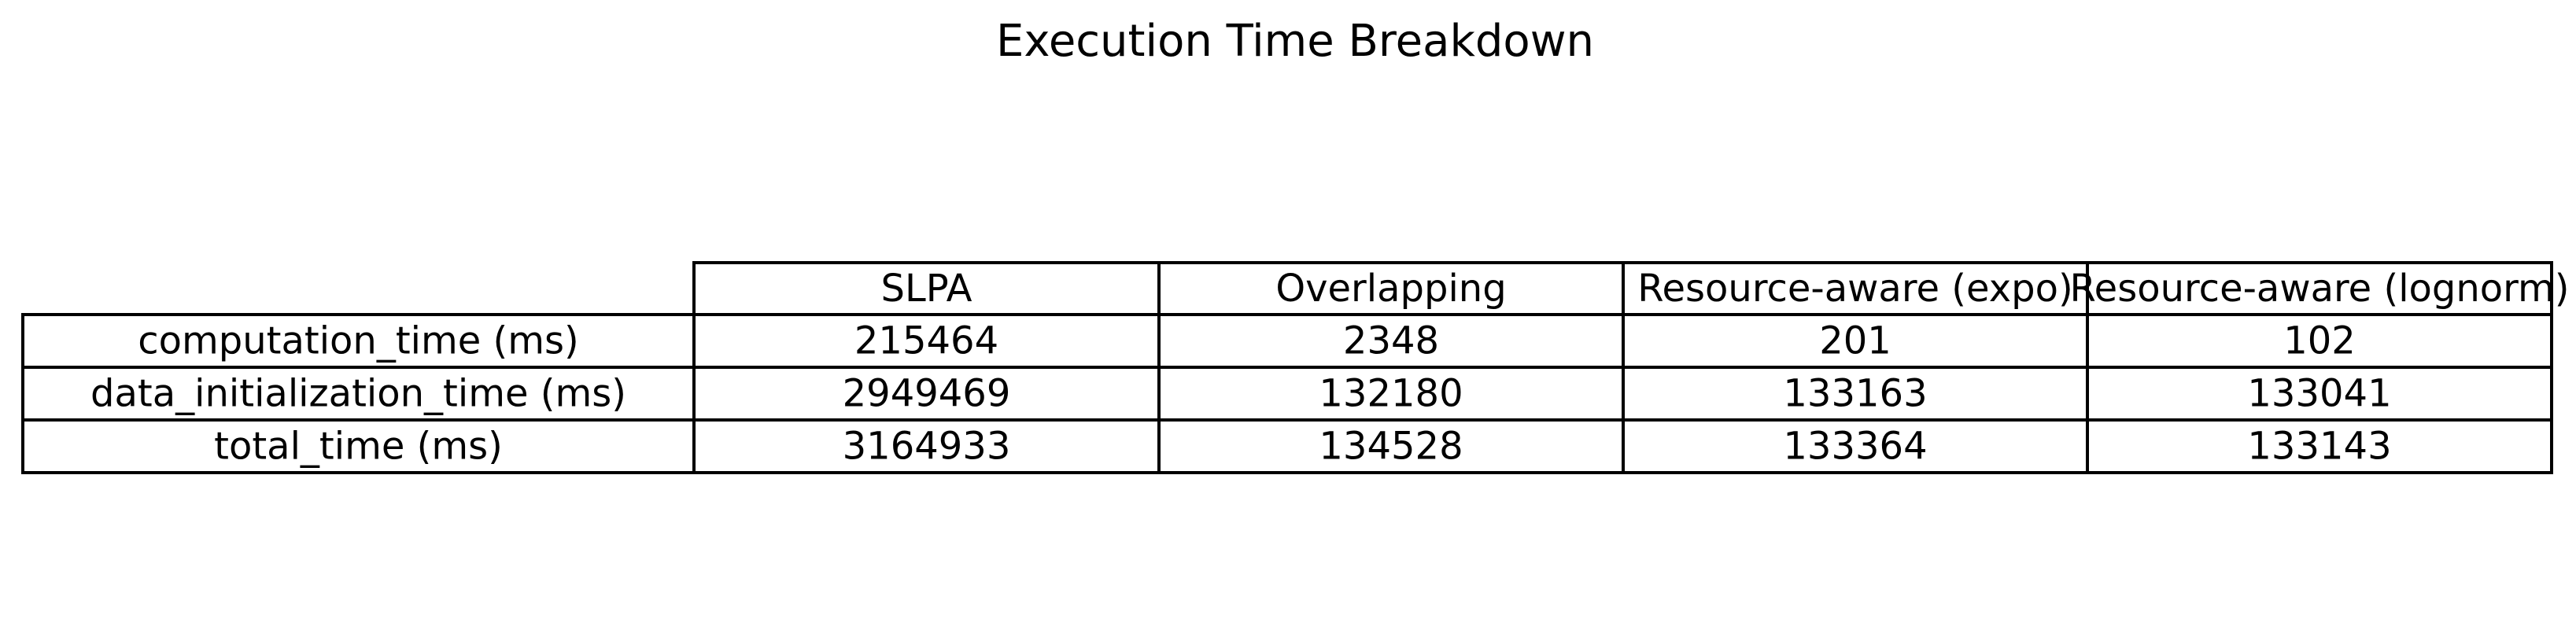 The height and width of the screenshot is (637, 2576). I want to click on cell-value: 2949469, so click(927, 394).